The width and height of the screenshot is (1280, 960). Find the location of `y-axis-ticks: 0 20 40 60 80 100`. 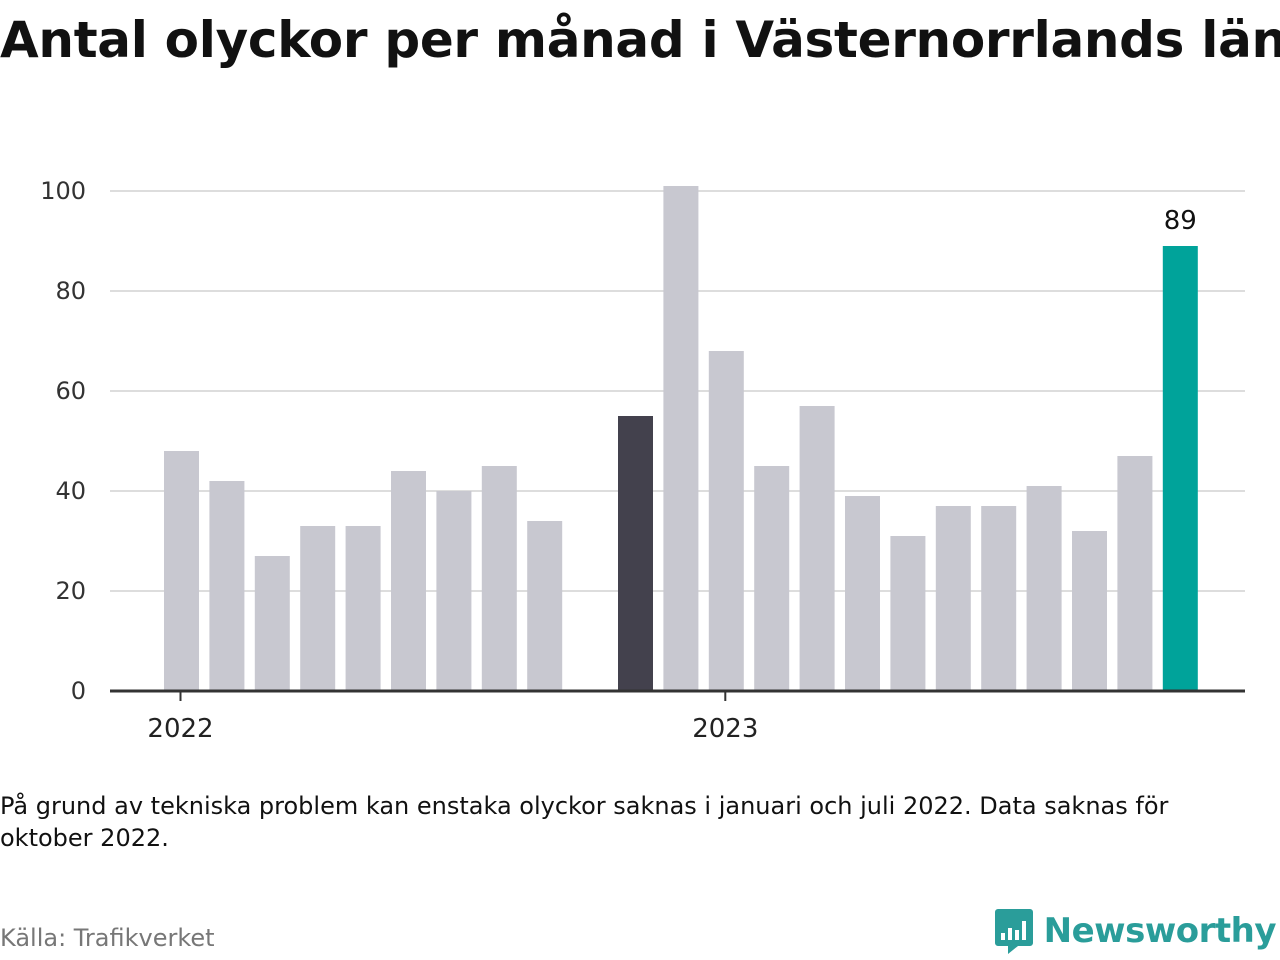

y-axis-ticks: 0 20 40 60 80 100 is located at coordinates (63, 441).